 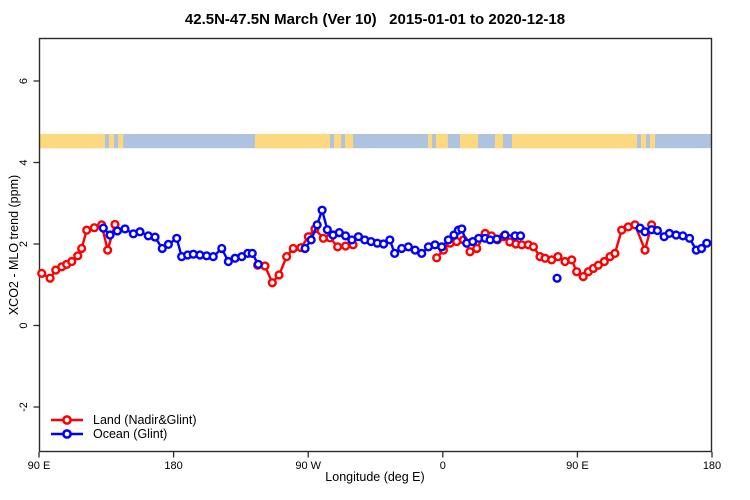 What do you see at coordinates (145, 420) in the screenshot?
I see `legend-label-land: Land (Nadir&Glint)` at bounding box center [145, 420].